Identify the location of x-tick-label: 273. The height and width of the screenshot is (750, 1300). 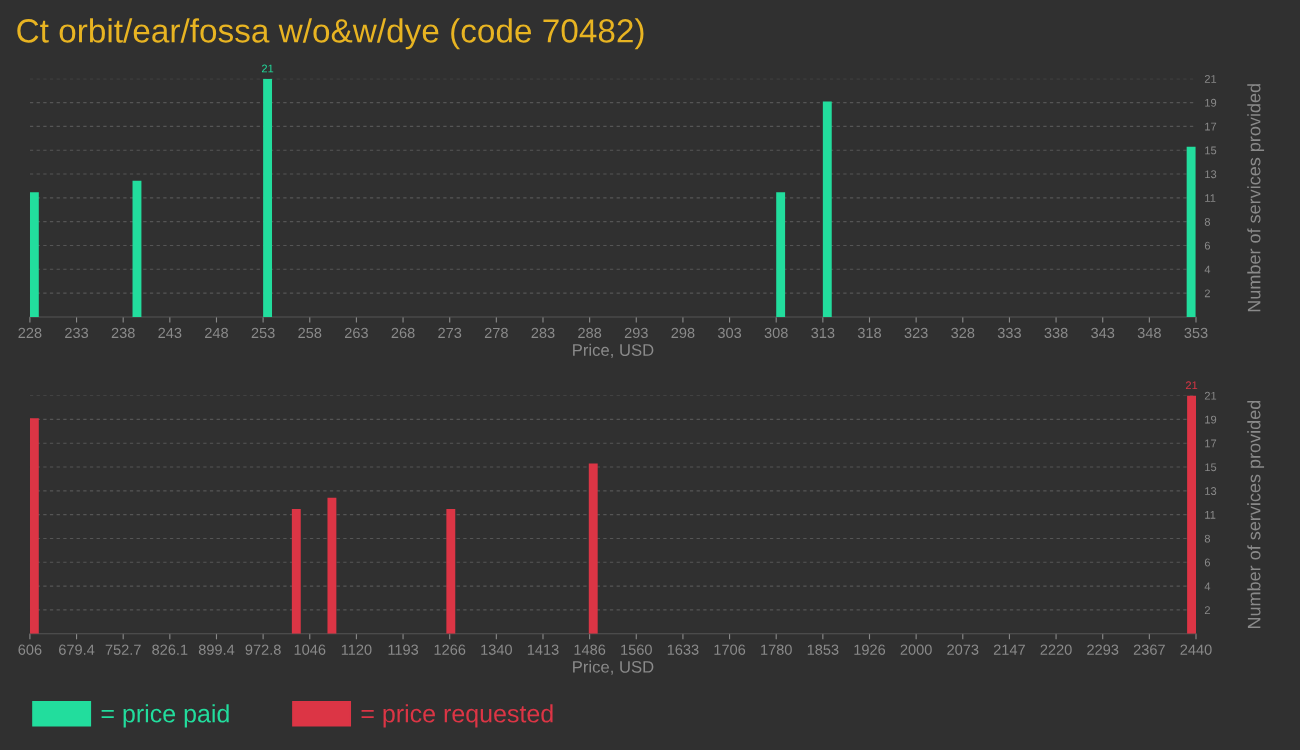
(450, 333).